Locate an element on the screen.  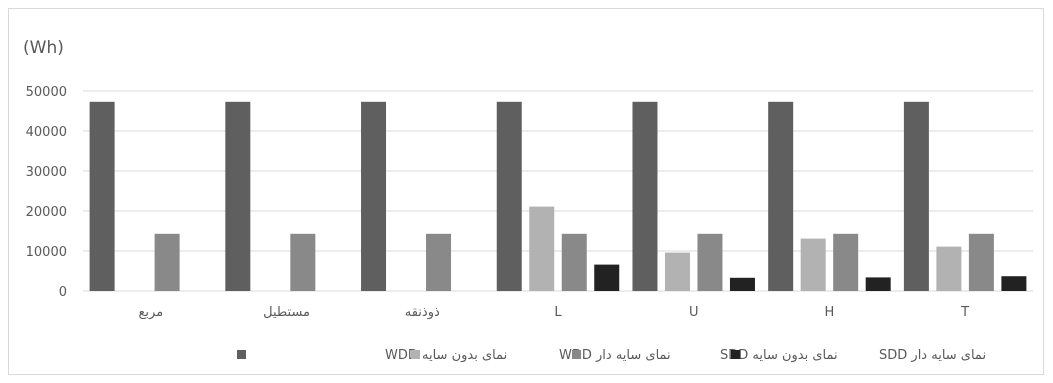
y-tick-label: 30000 is located at coordinates (46, 172).